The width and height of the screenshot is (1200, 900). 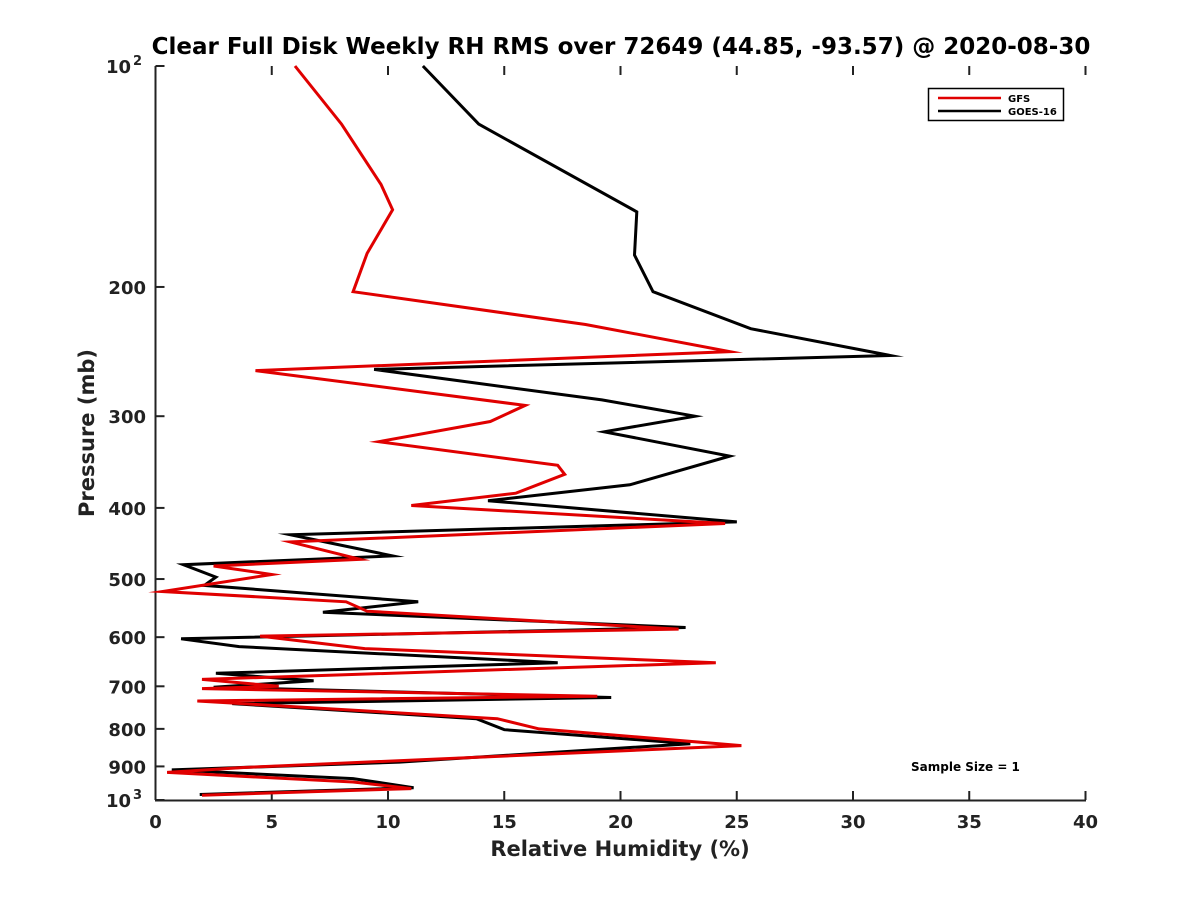 What do you see at coordinates (1032, 112) in the screenshot?
I see `legend-label: GOES-16` at bounding box center [1032, 112].